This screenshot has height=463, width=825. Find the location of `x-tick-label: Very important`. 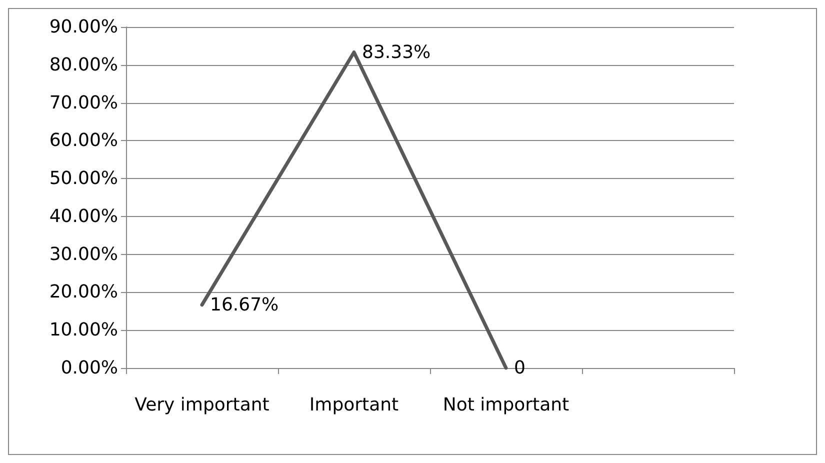

x-tick-label: Very important is located at coordinates (202, 405).